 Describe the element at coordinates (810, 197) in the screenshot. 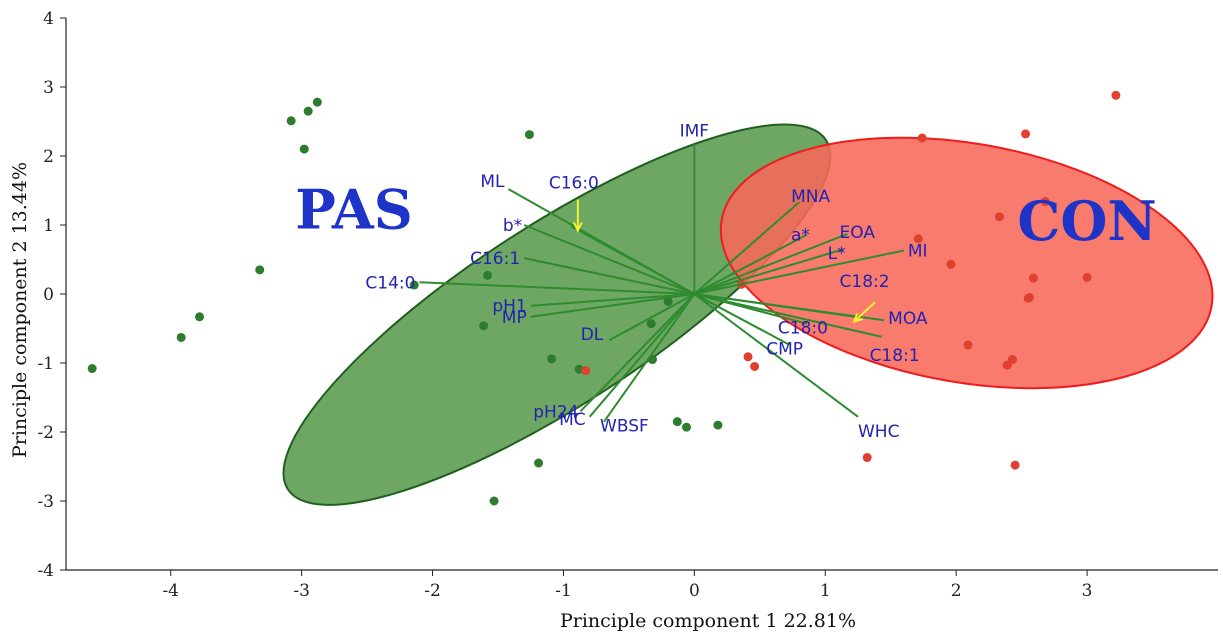

I see `vector-label-mna: MNA` at that location.